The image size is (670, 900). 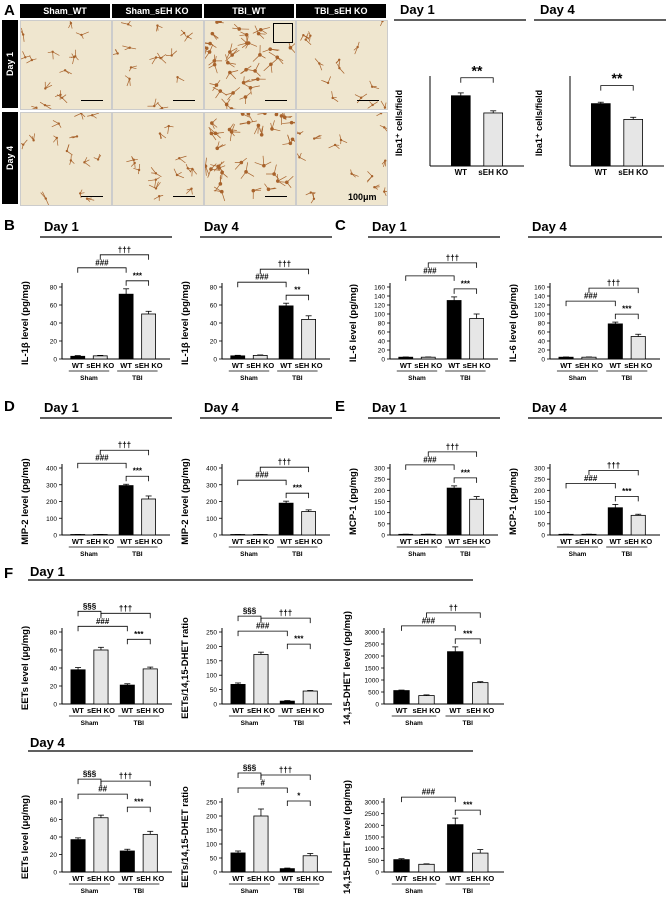 I want to click on significance-label: ###, so click(x=262, y=277).